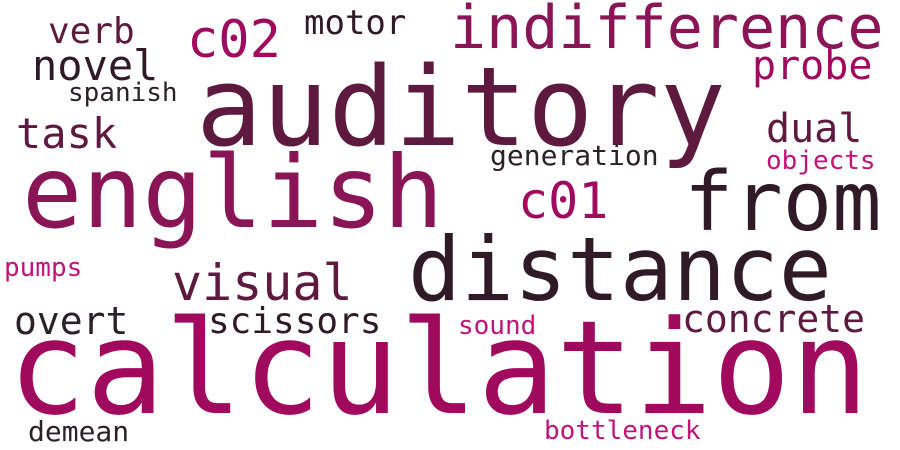 The width and height of the screenshot is (900, 450). Describe the element at coordinates (355, 23) in the screenshot. I see `word-motor: motor` at that location.